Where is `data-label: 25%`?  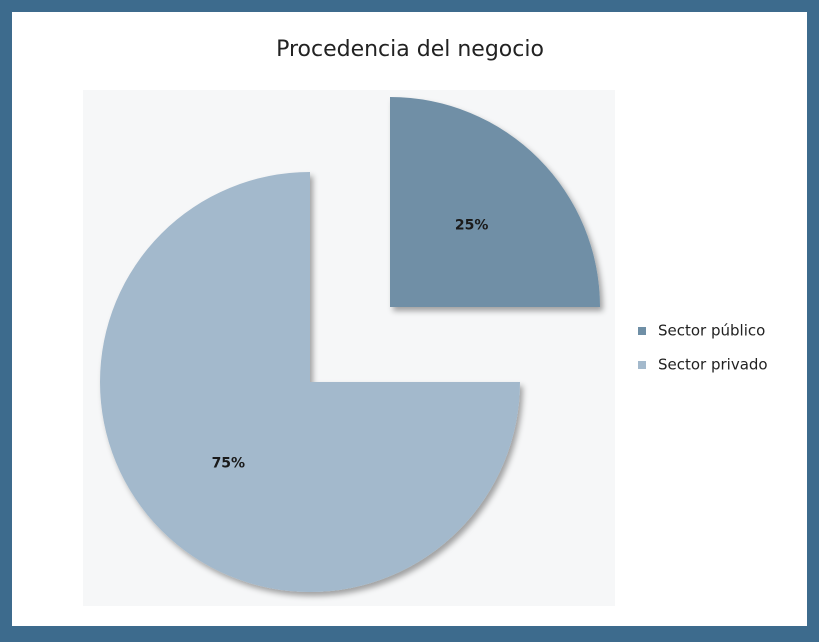
data-label: 25% is located at coordinates (472, 225).